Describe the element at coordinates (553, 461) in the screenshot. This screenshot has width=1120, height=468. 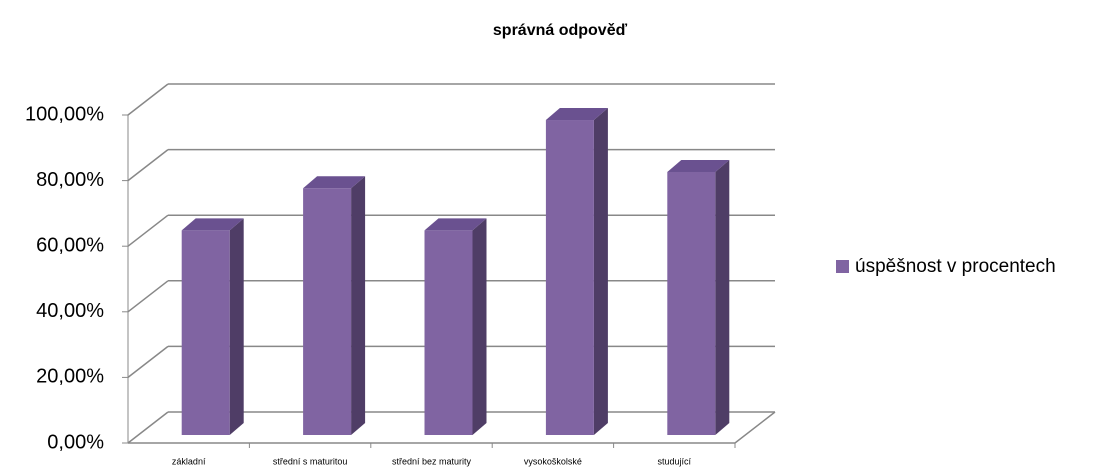
I see `x-tick-label: vysokoškolské` at that location.